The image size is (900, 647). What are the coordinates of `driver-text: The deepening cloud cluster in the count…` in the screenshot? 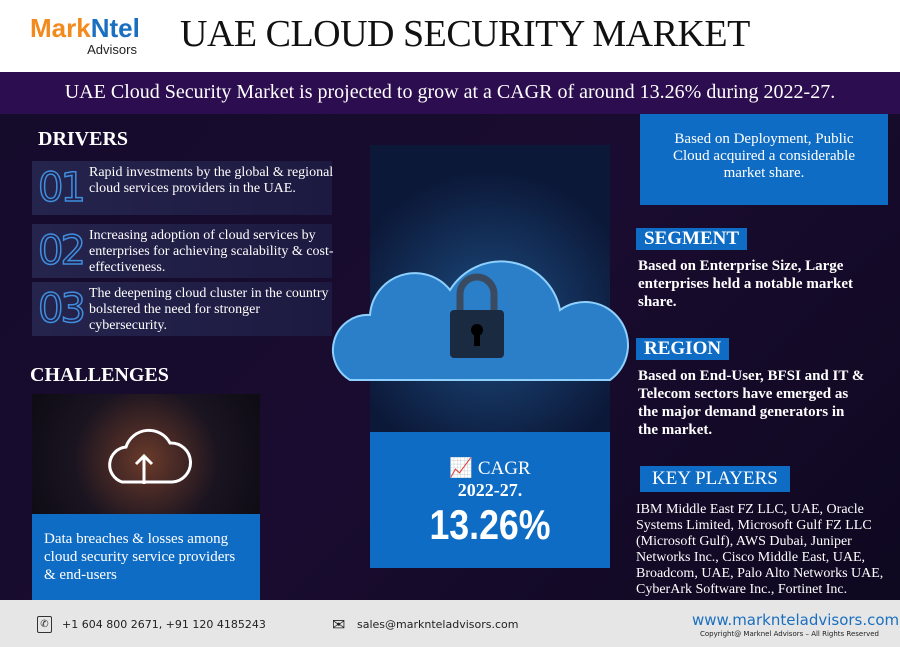 It's located at (209, 309).